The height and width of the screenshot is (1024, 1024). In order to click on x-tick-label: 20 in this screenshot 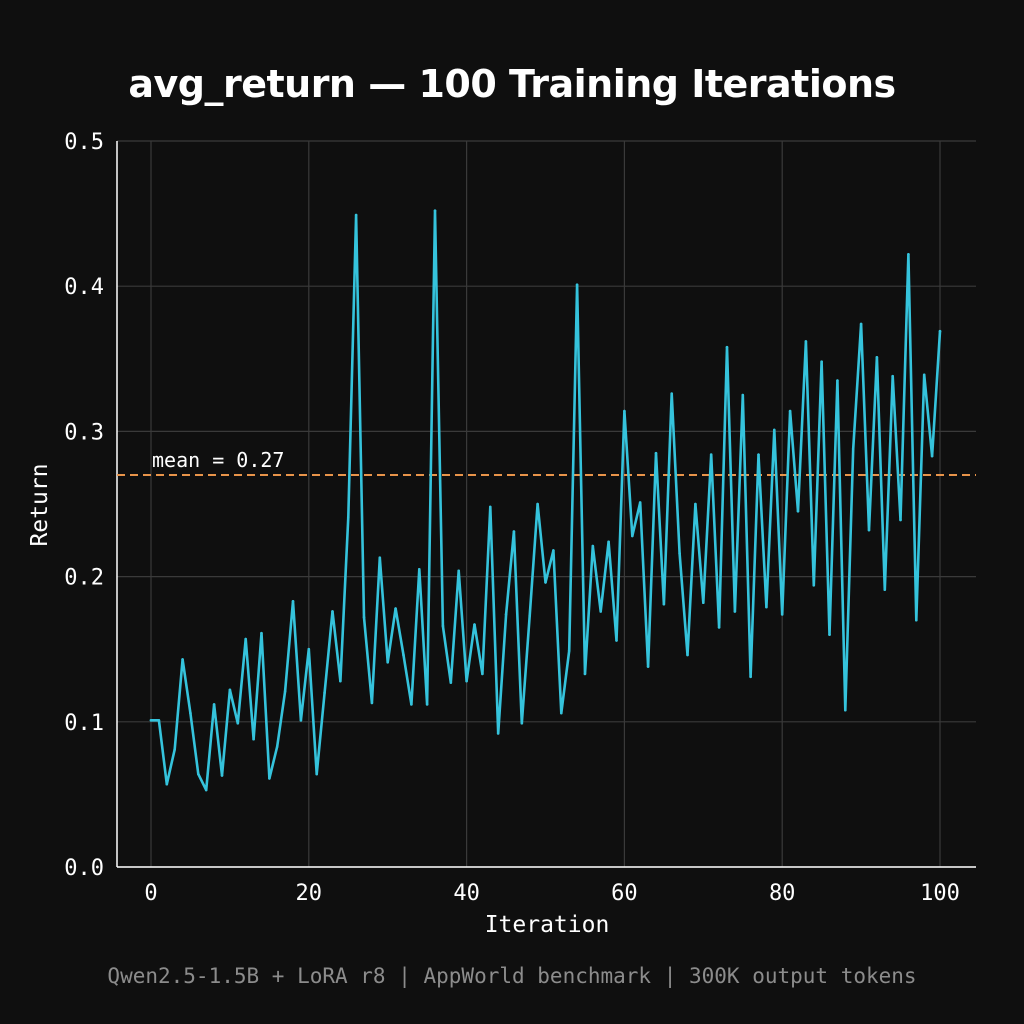, I will do `click(309, 893)`.